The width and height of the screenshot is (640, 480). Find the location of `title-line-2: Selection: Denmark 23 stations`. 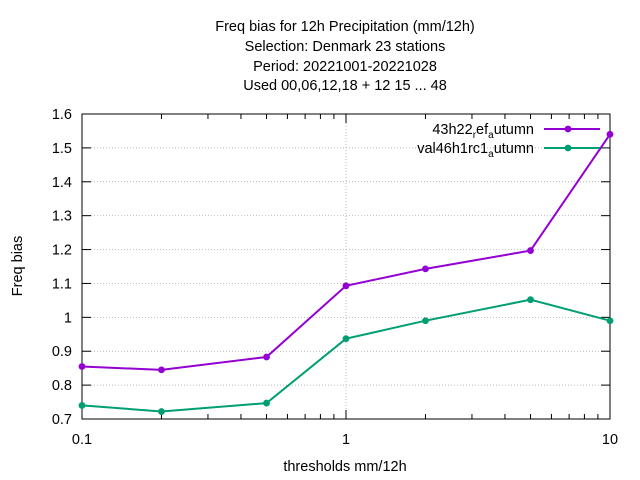

title-line-2: Selection: Denmark 23 stations is located at coordinates (345, 47).